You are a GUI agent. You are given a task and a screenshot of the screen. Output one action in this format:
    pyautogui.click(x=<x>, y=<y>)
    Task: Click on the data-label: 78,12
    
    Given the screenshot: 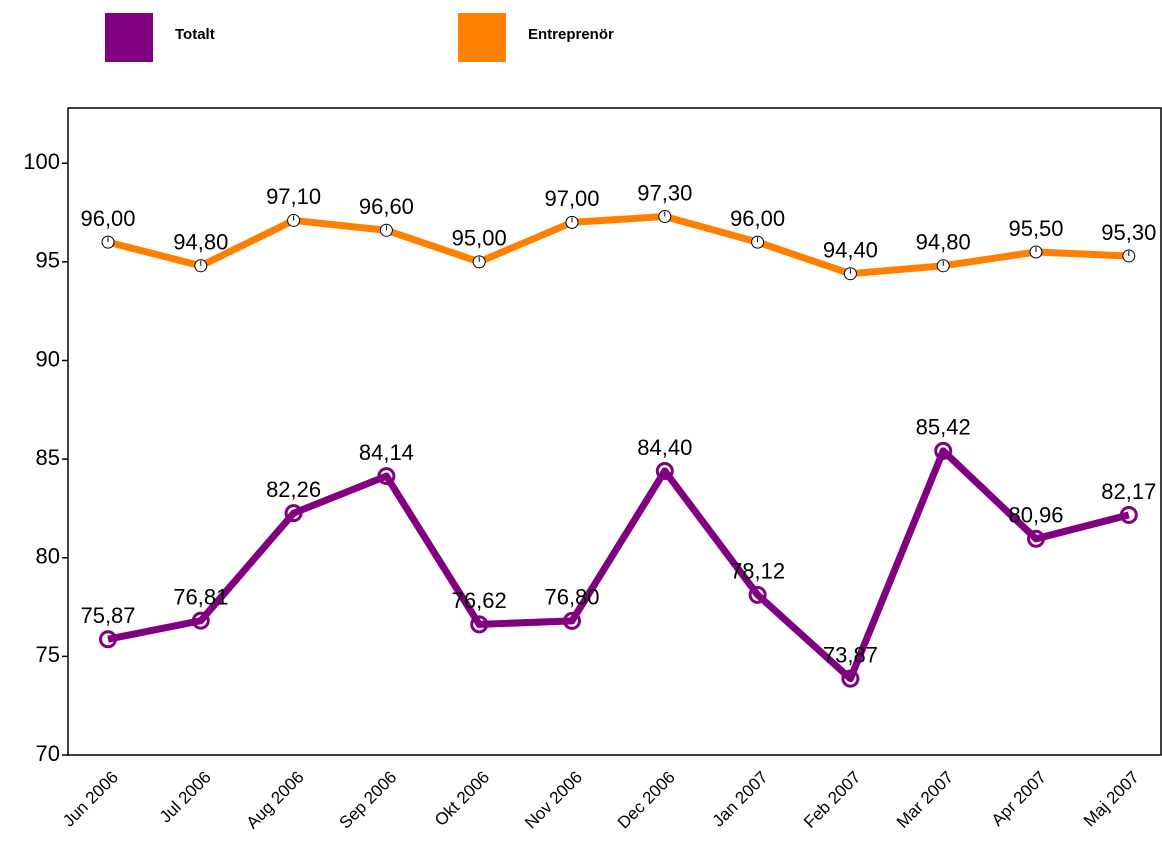 What is the action you would take?
    pyautogui.click(x=757, y=571)
    